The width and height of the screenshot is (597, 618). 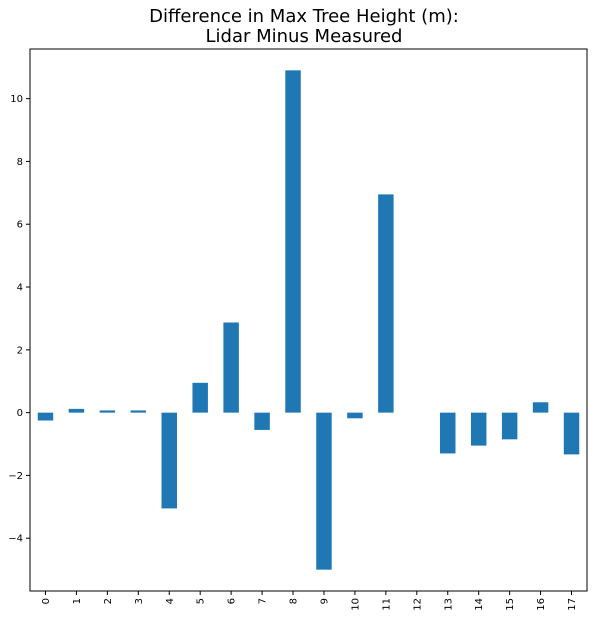 I want to click on x-tick-label: 17, so click(x=572, y=604).